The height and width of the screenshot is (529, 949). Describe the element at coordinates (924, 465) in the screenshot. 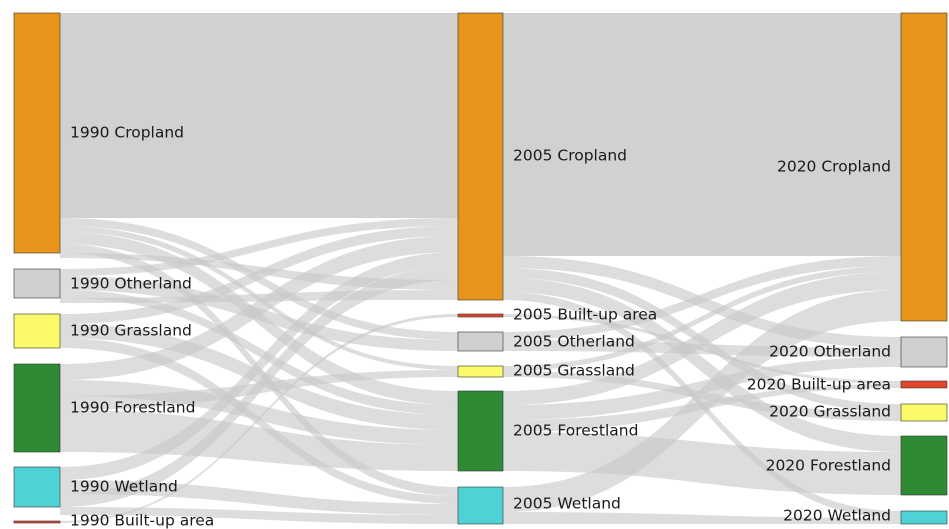

I see `node-c2020-forest` at that location.